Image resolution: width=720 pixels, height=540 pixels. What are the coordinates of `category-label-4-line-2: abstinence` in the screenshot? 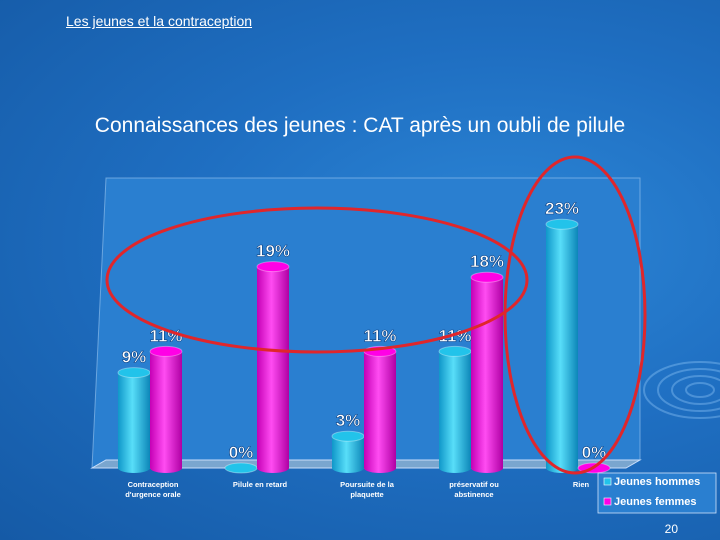 It's located at (473, 494).